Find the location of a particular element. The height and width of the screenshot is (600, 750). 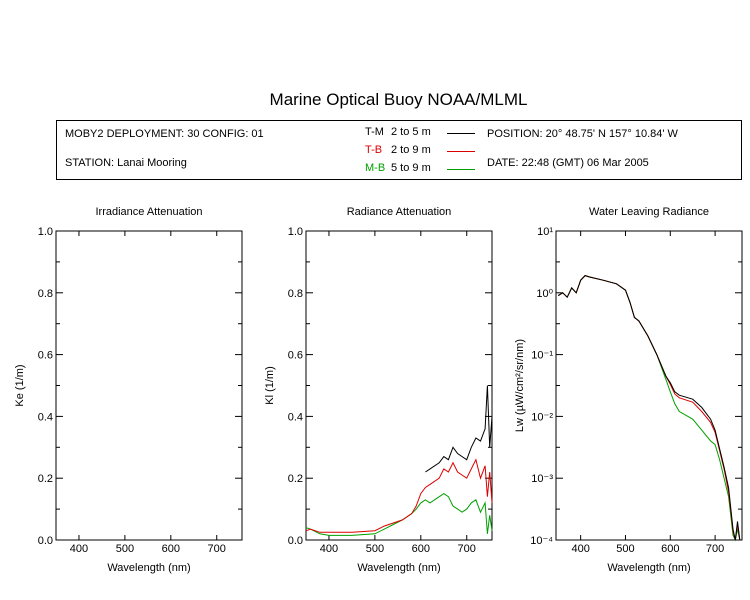

y-tick-label-0-1: 0.2 is located at coordinates (45, 479).